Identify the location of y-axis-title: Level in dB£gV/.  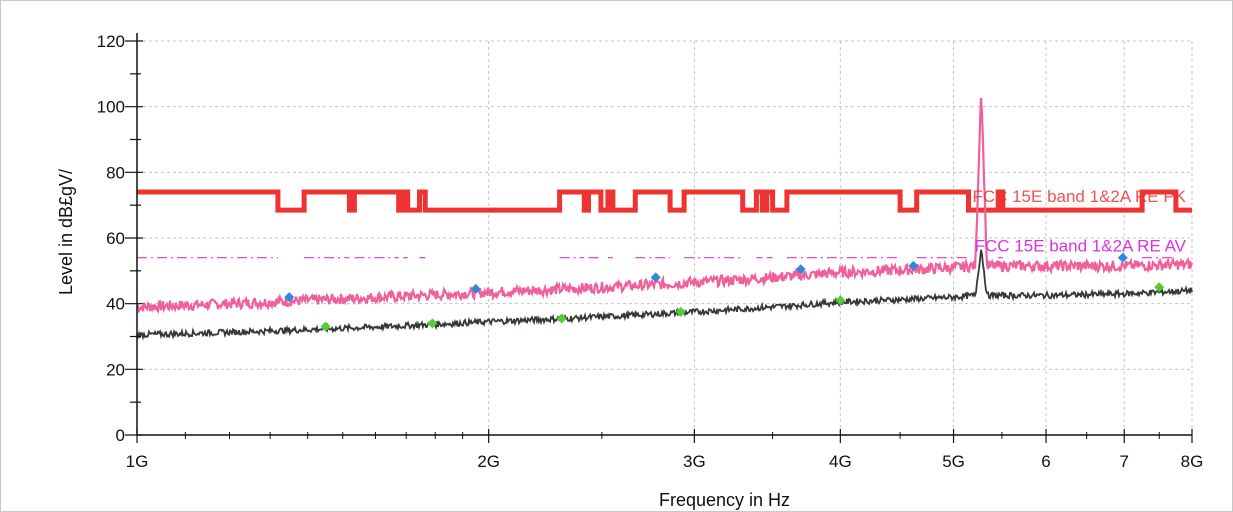
(66, 232).